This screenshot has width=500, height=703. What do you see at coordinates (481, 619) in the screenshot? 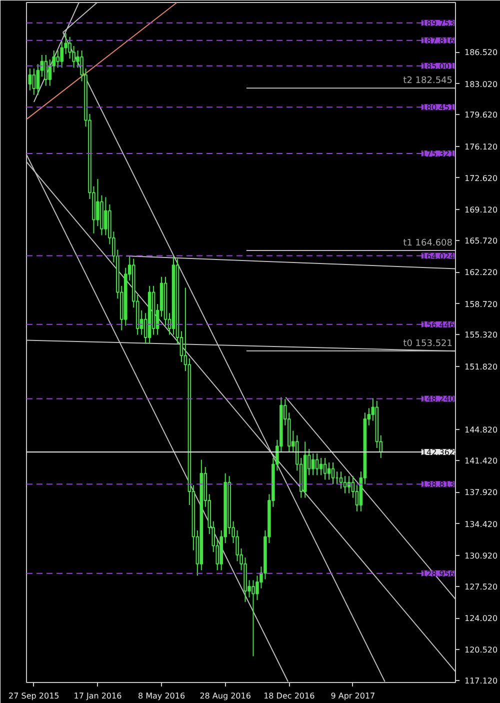
I see `y-tick-label: 124.020` at bounding box center [481, 619].